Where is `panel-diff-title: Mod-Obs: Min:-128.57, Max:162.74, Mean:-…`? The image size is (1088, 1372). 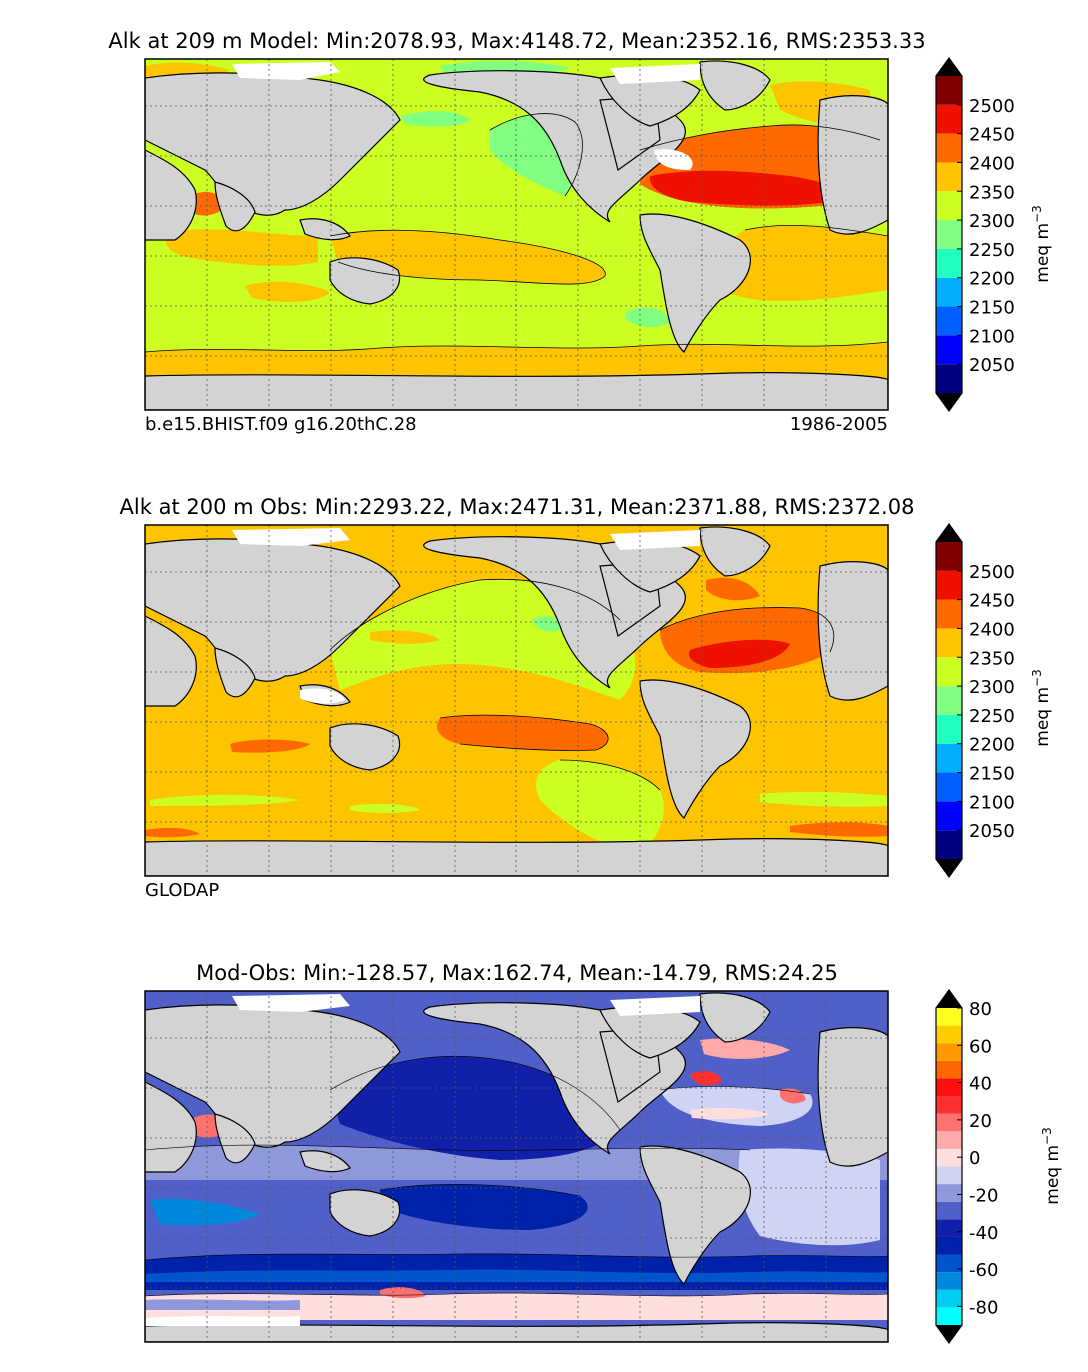
panel-diff-title: Mod-Obs: Min:-128.57, Max:162.74, Mean:-… is located at coordinates (517, 973).